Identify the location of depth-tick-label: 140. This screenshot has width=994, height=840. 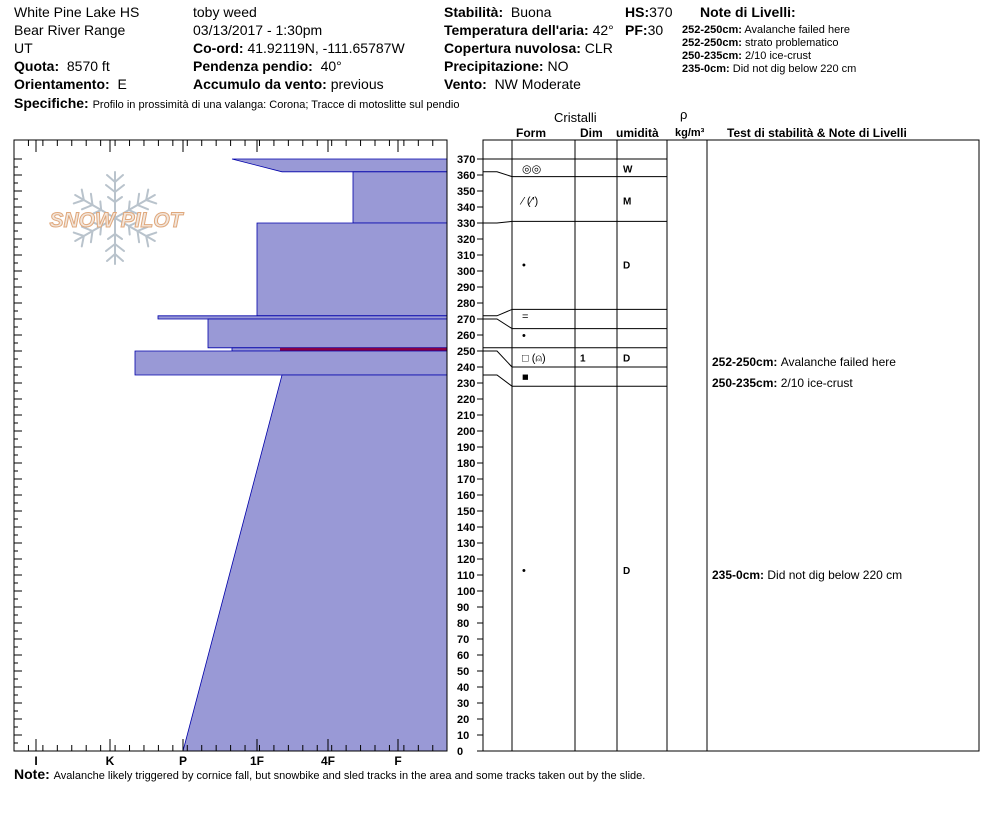
(466, 528).